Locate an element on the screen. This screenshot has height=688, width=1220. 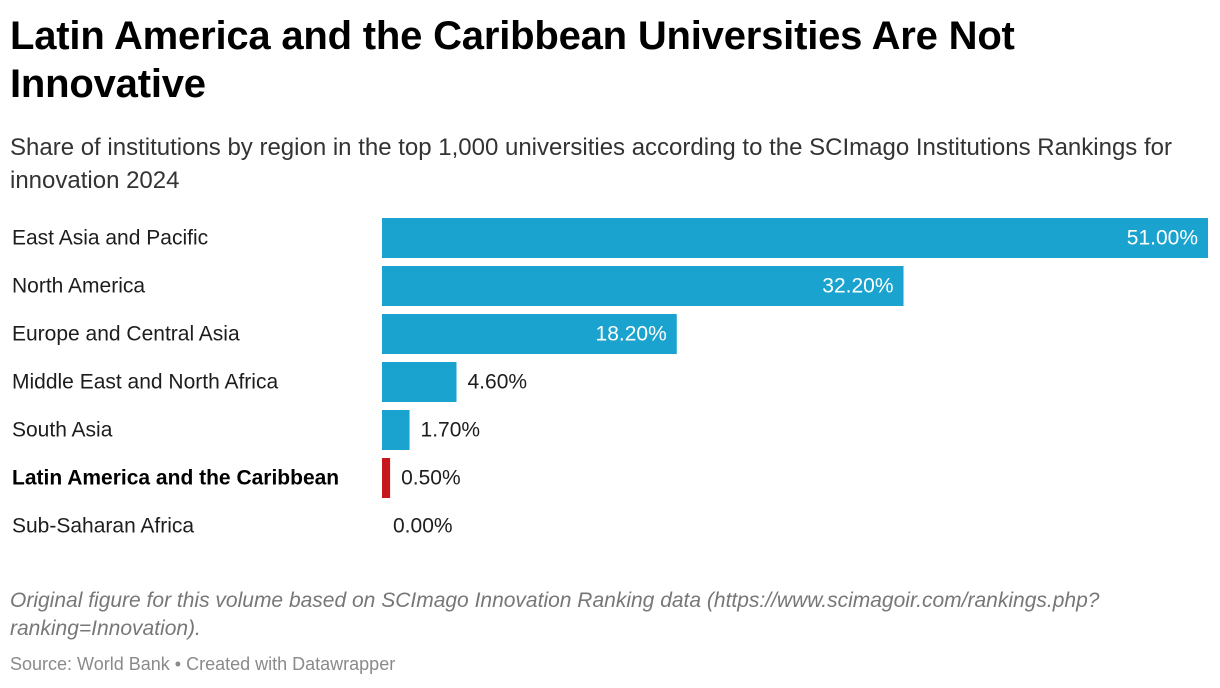
category-label-sub-saharan-africa: Sub-Saharan Africa is located at coordinates (103, 526).